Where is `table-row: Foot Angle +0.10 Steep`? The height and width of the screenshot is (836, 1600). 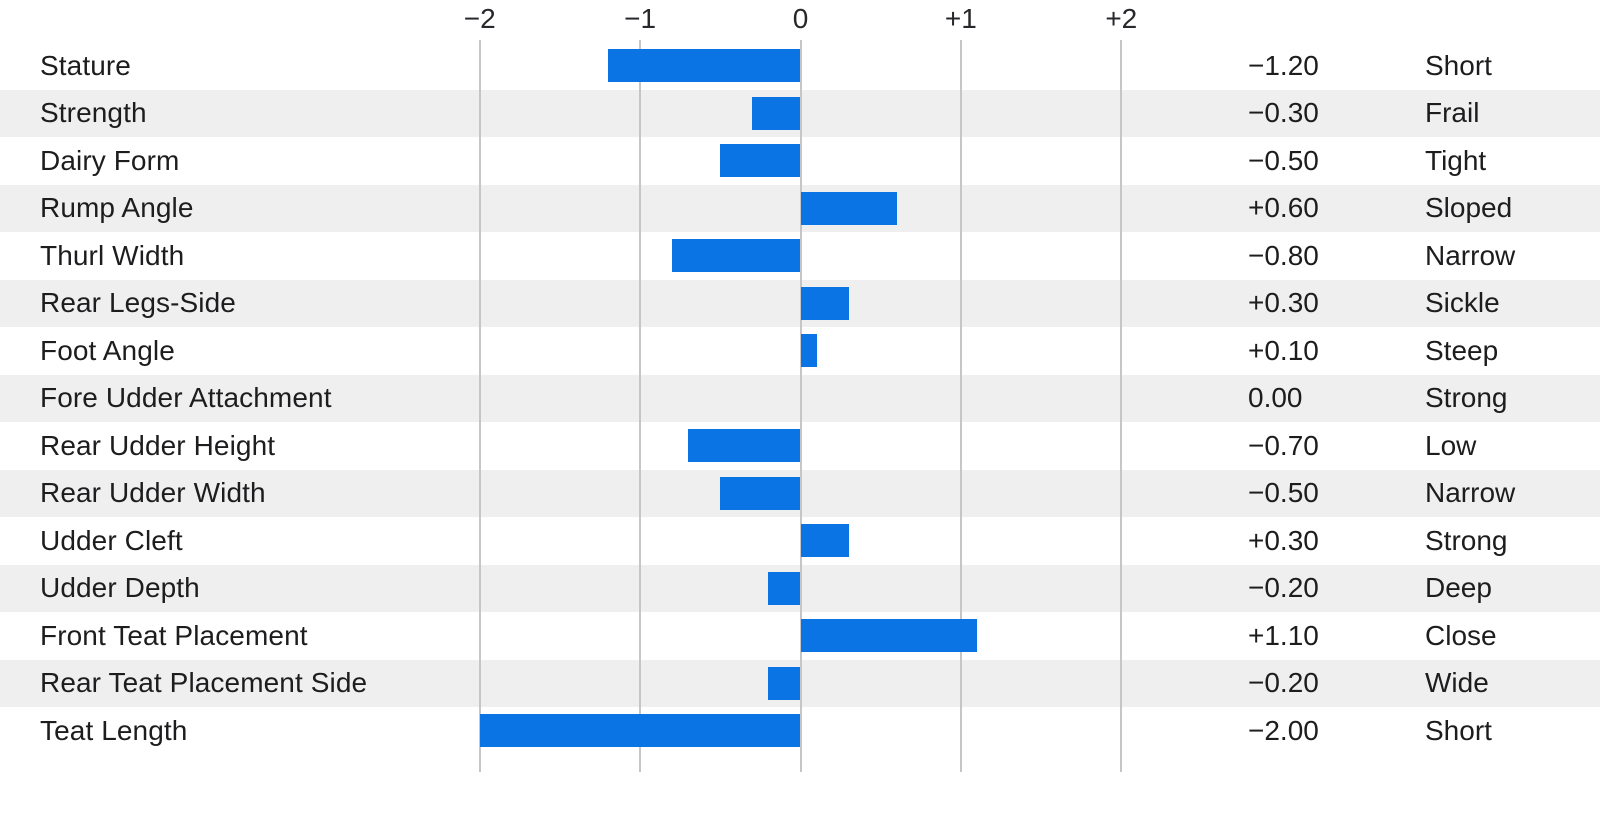
table-row: Foot Angle +0.10 Steep is located at coordinates (800, 351).